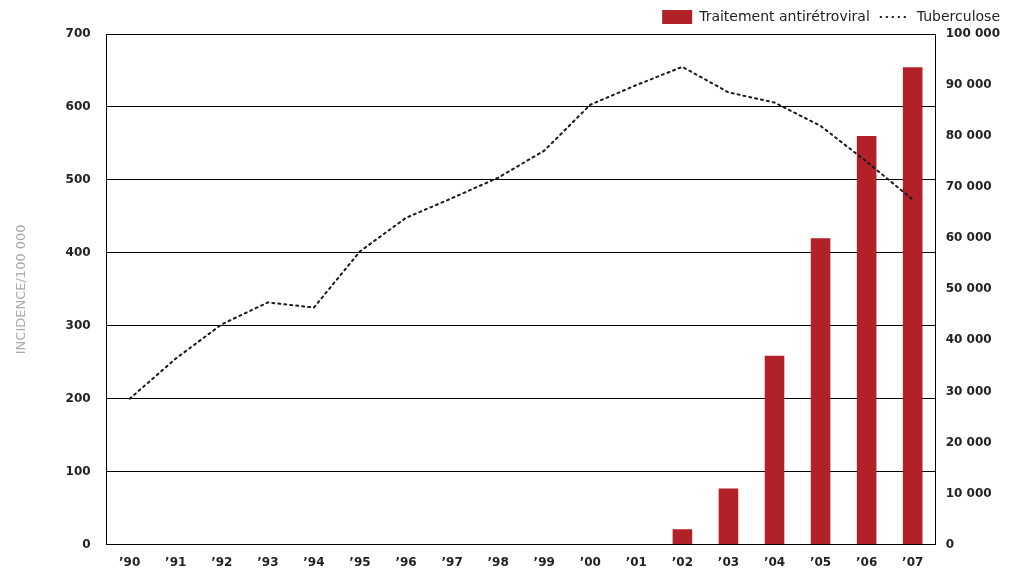 The width and height of the screenshot is (1020, 573). I want to click on x-tick-label: ’92, so click(222, 561).